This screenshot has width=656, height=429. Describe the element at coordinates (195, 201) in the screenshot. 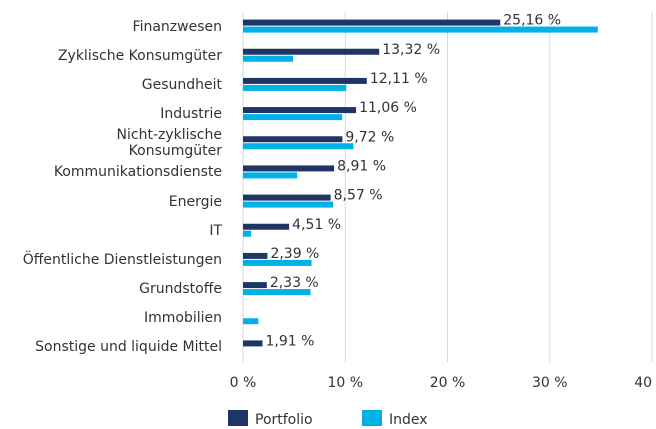

I see `category-label: Energie` at that location.